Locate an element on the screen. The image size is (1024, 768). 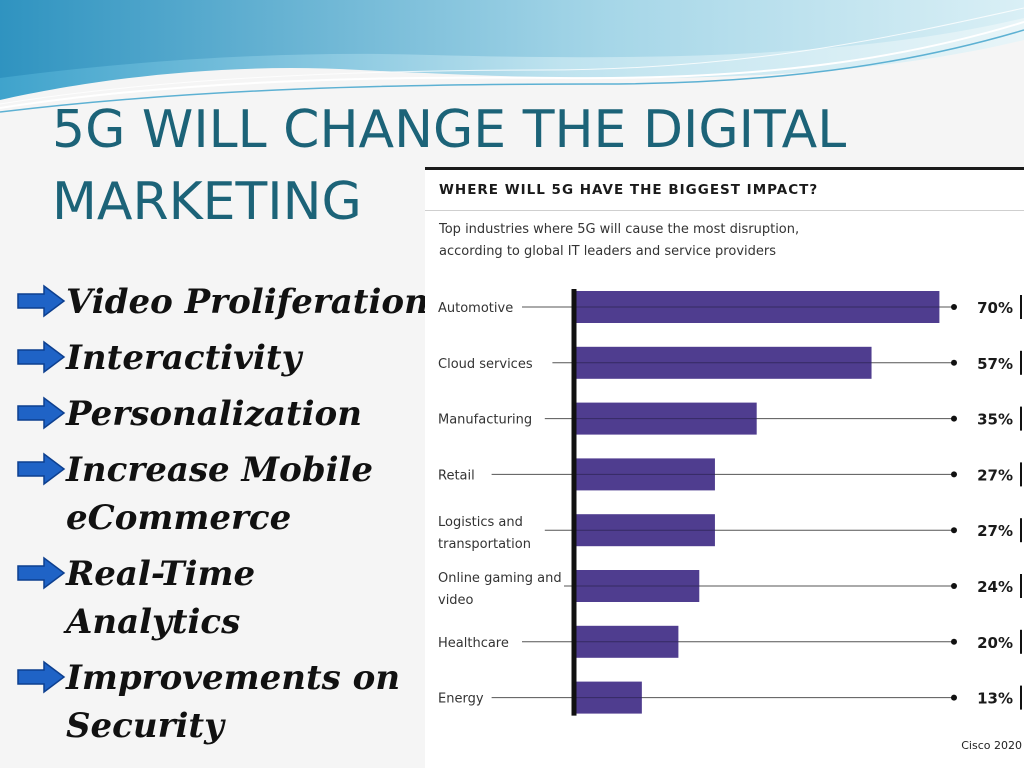
value-label: 13% is located at coordinates (995, 699).